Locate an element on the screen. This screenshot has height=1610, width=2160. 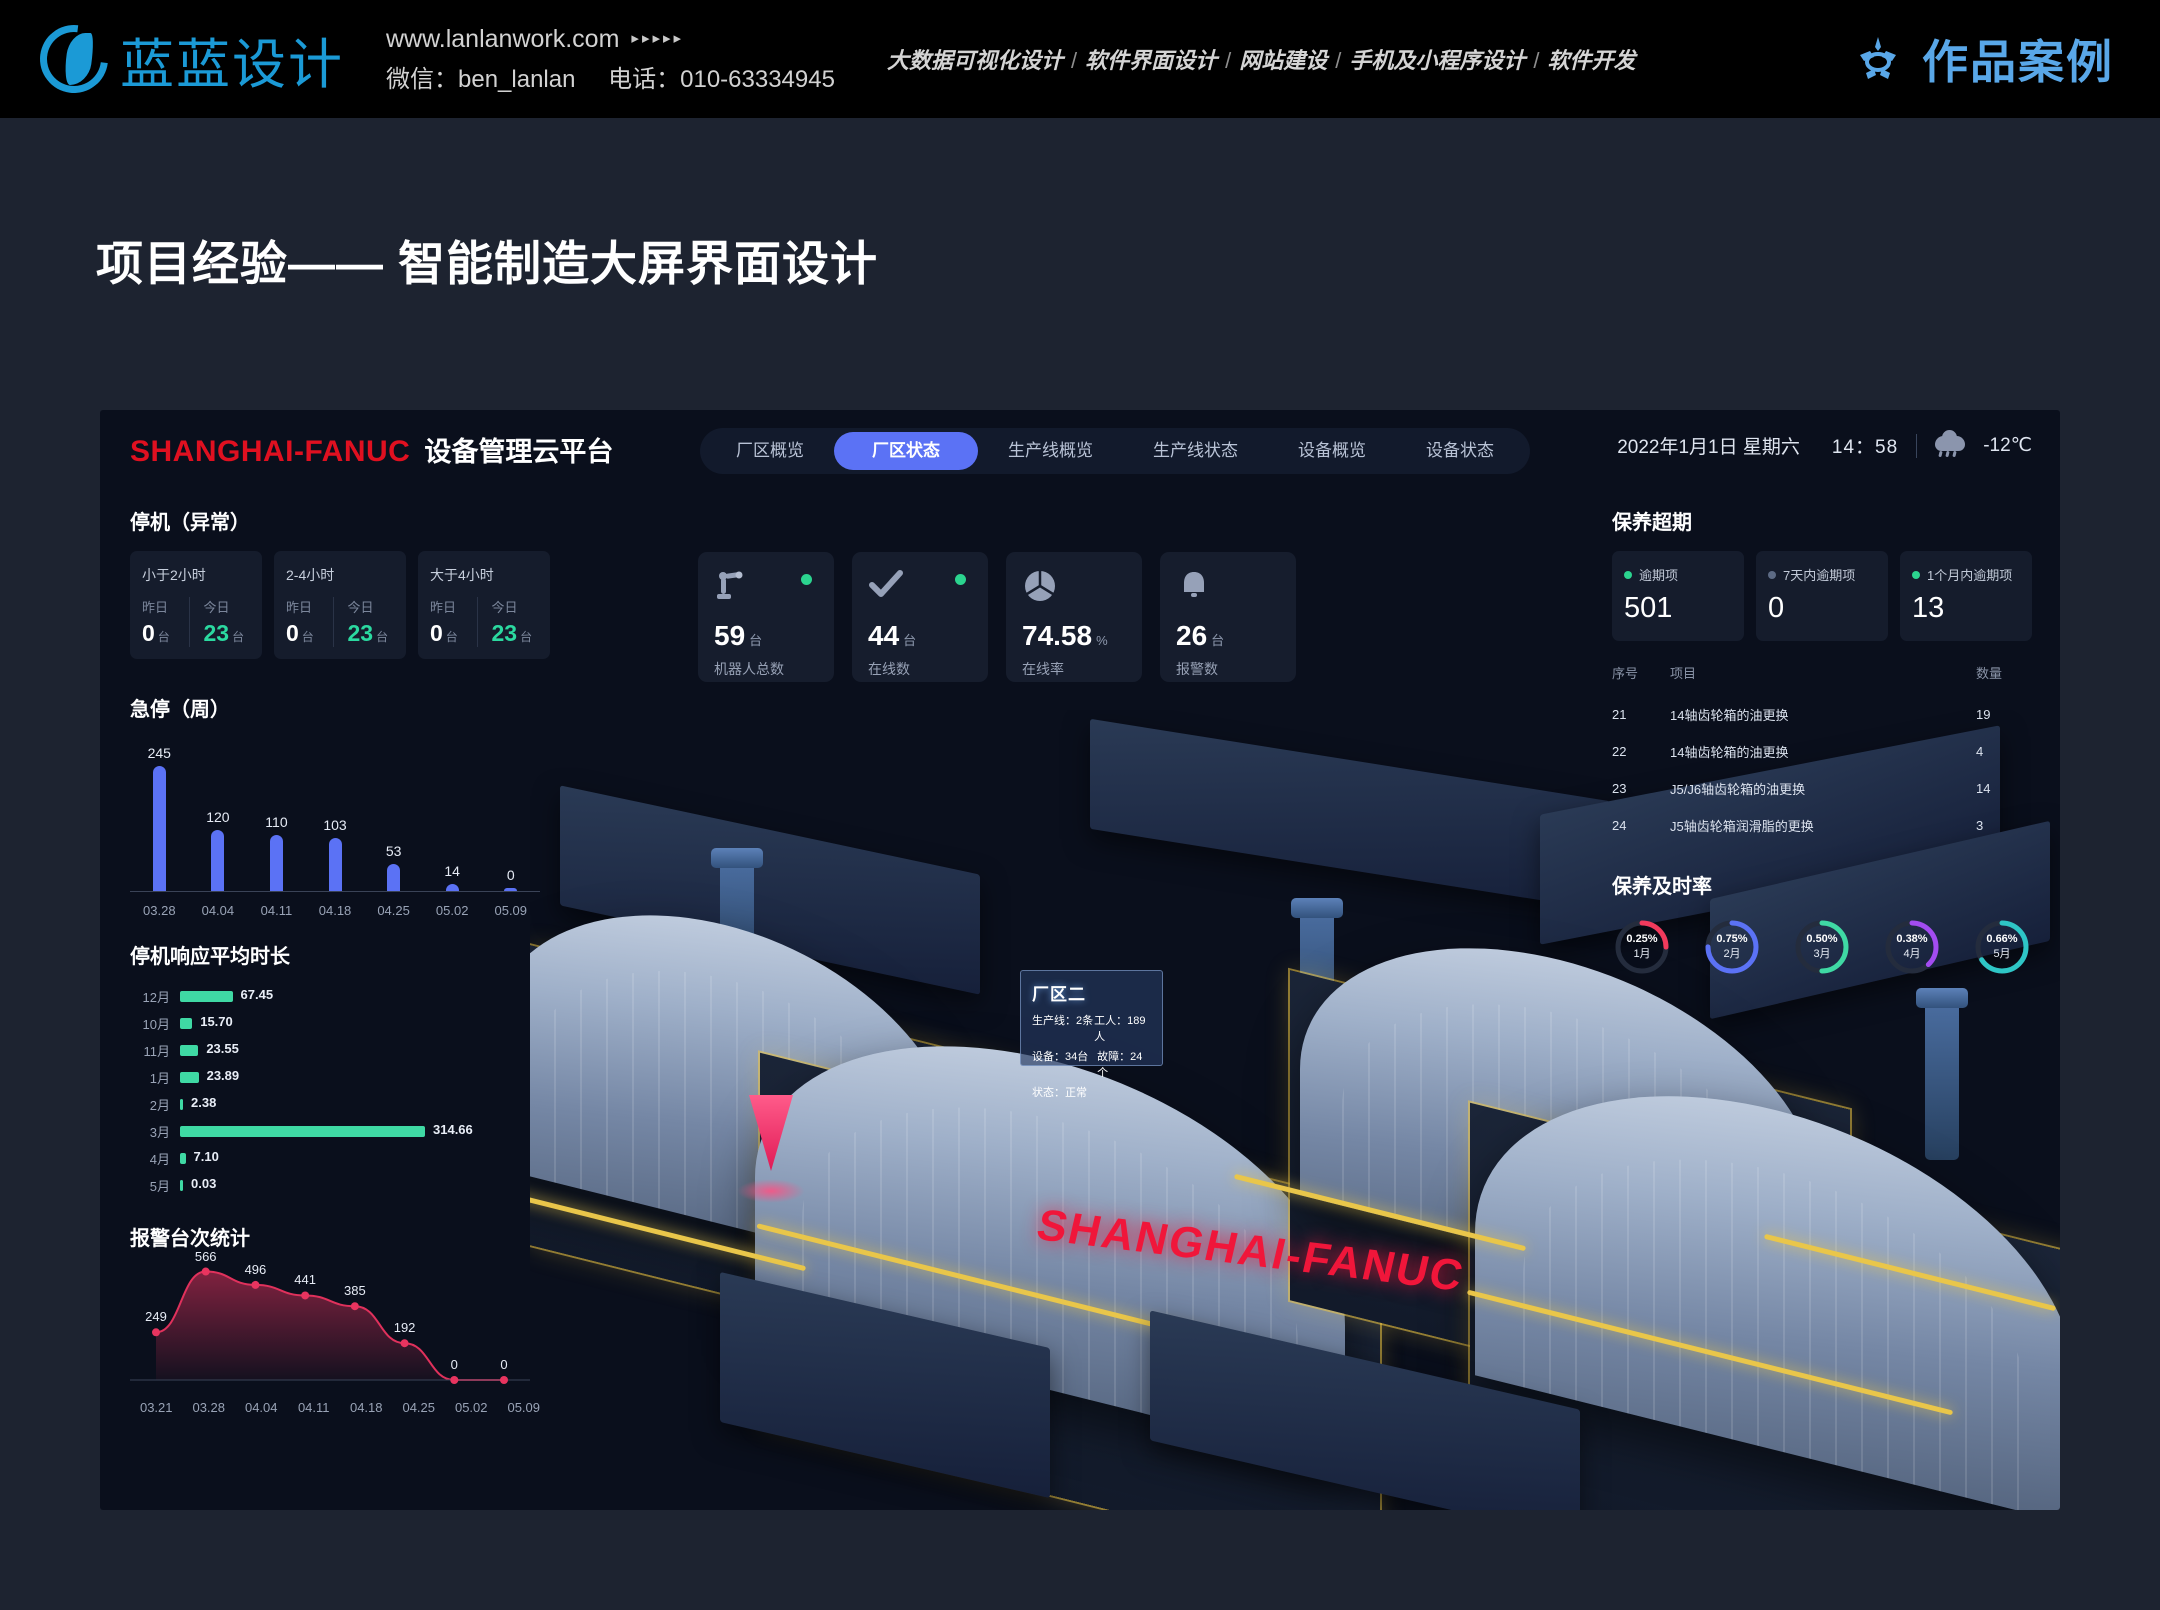
table-row: 24 J5轴齿轮箱润滑脂的更换 3 is located at coordinates (1822, 825).